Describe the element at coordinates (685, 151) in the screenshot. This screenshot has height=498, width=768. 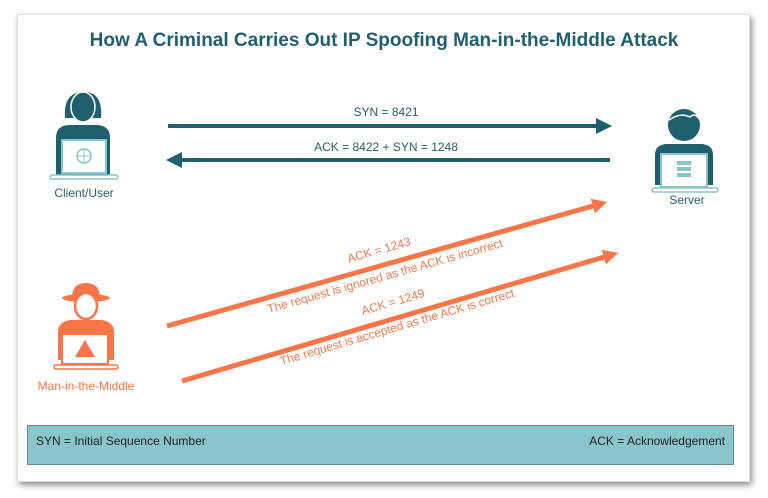
I see `server-icon` at that location.